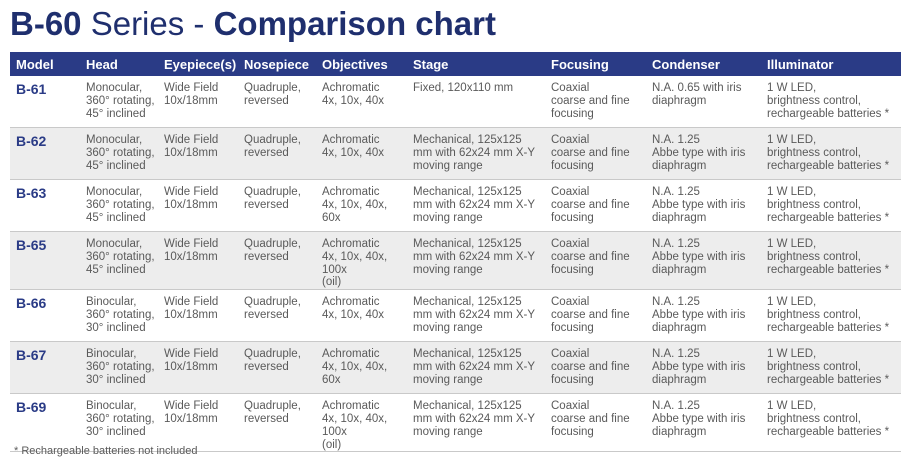  Describe the element at coordinates (355, 263) in the screenshot. I see `cell-line: 4x, 10x, 40x, 100x` at that location.